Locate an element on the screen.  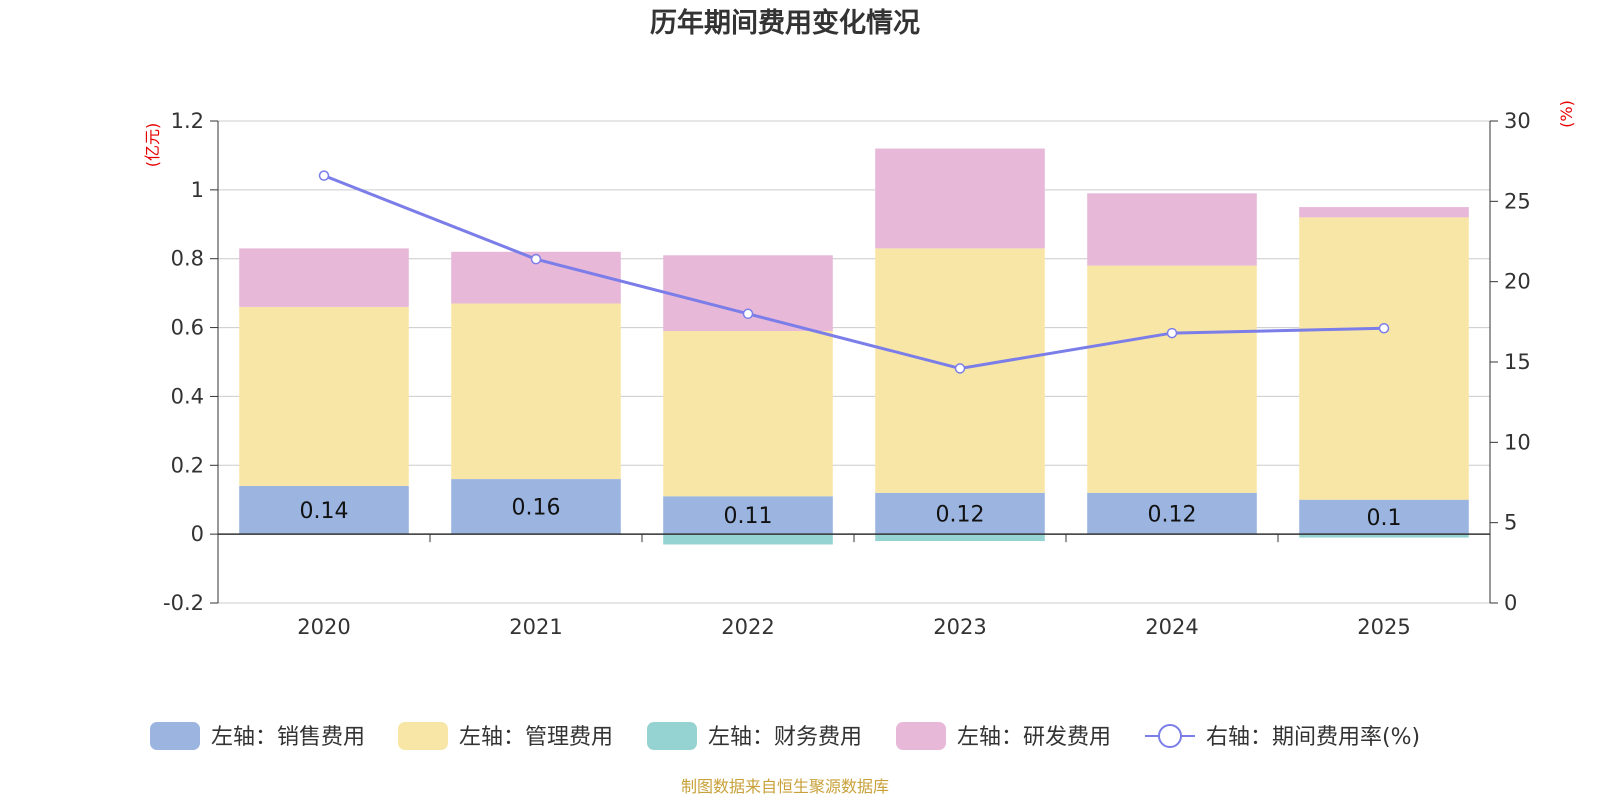
legend: 左轴：销售费用 左轴：管理费用 左轴：财务费用 左轴：研发费用 右轴：期间费用率(%) is located at coordinates (785, 736).